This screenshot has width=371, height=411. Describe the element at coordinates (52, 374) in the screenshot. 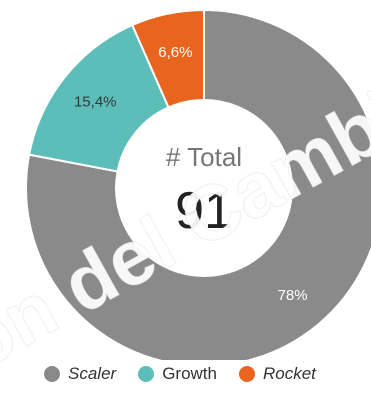

I see `legend-swatch-scaler` at that location.